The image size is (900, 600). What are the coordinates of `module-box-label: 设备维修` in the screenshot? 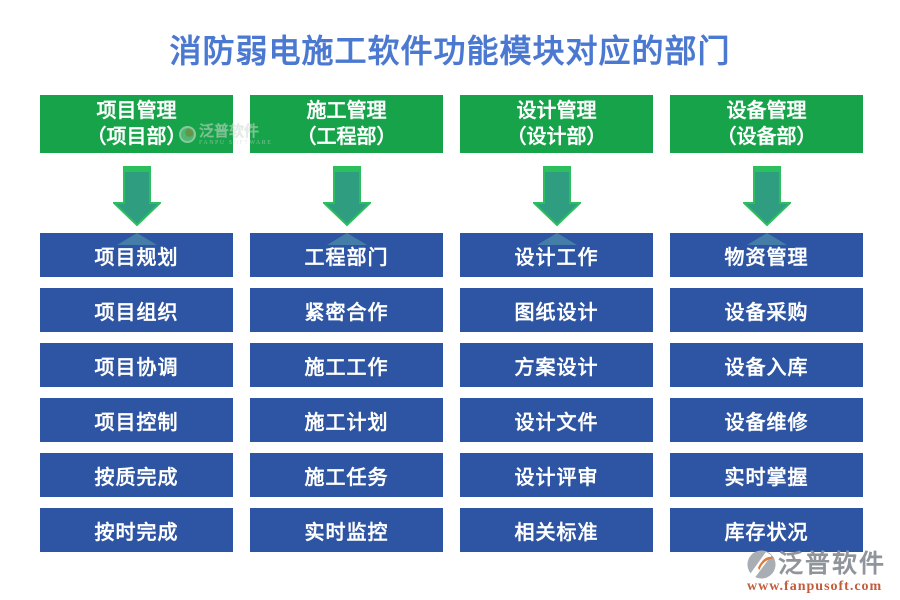 It's located at (766, 422).